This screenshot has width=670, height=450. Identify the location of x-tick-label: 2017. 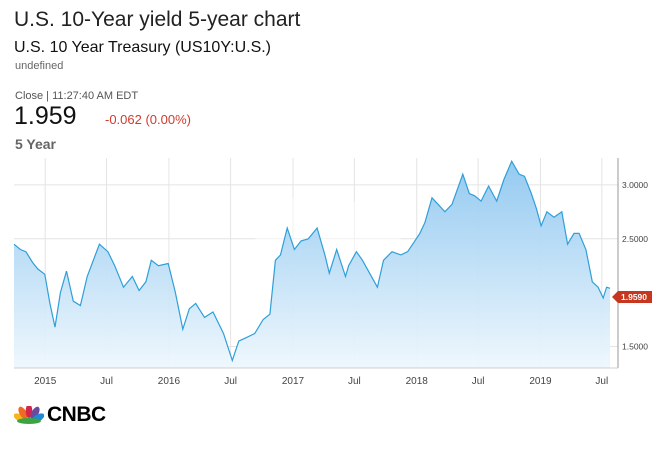
(293, 381).